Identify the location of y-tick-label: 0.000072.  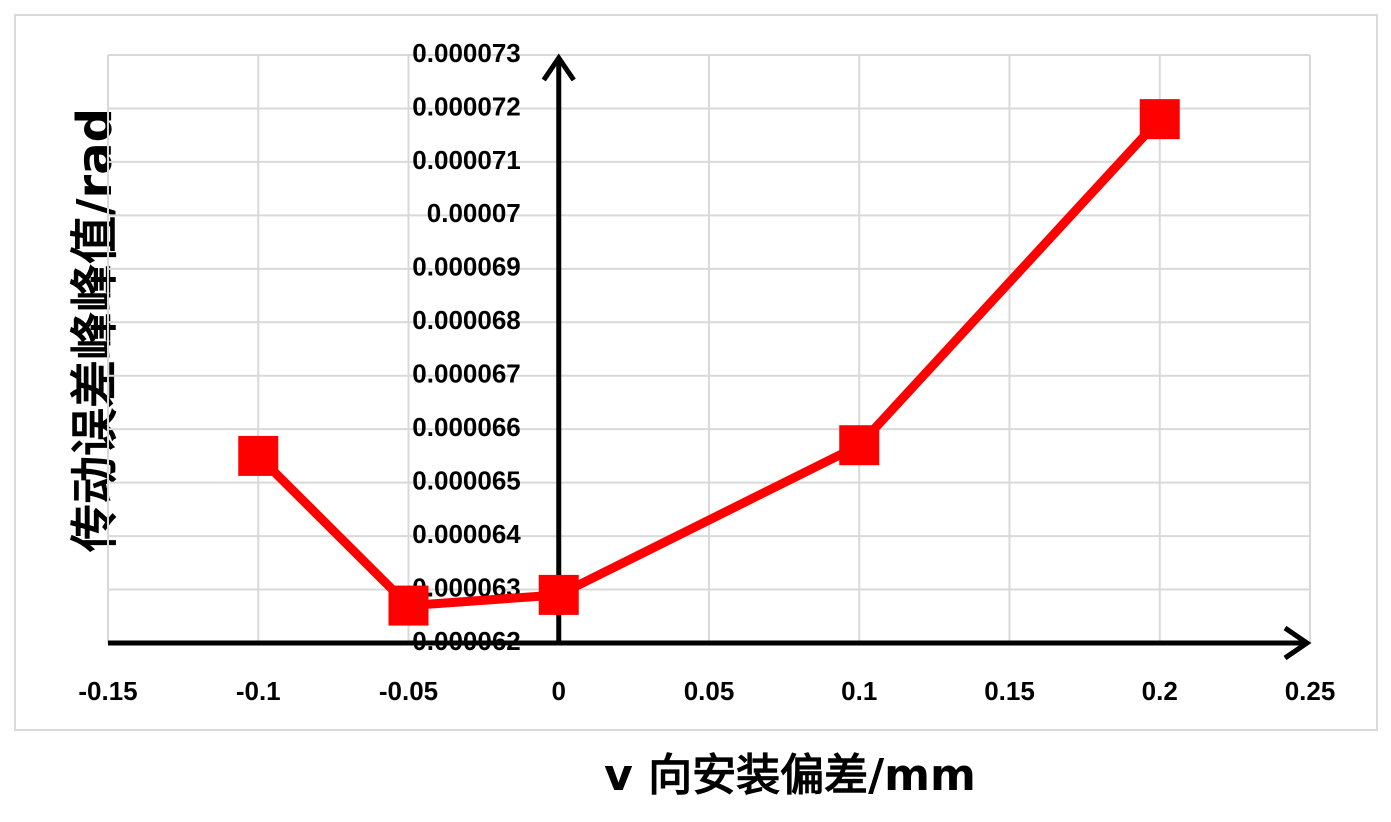
(466, 106).